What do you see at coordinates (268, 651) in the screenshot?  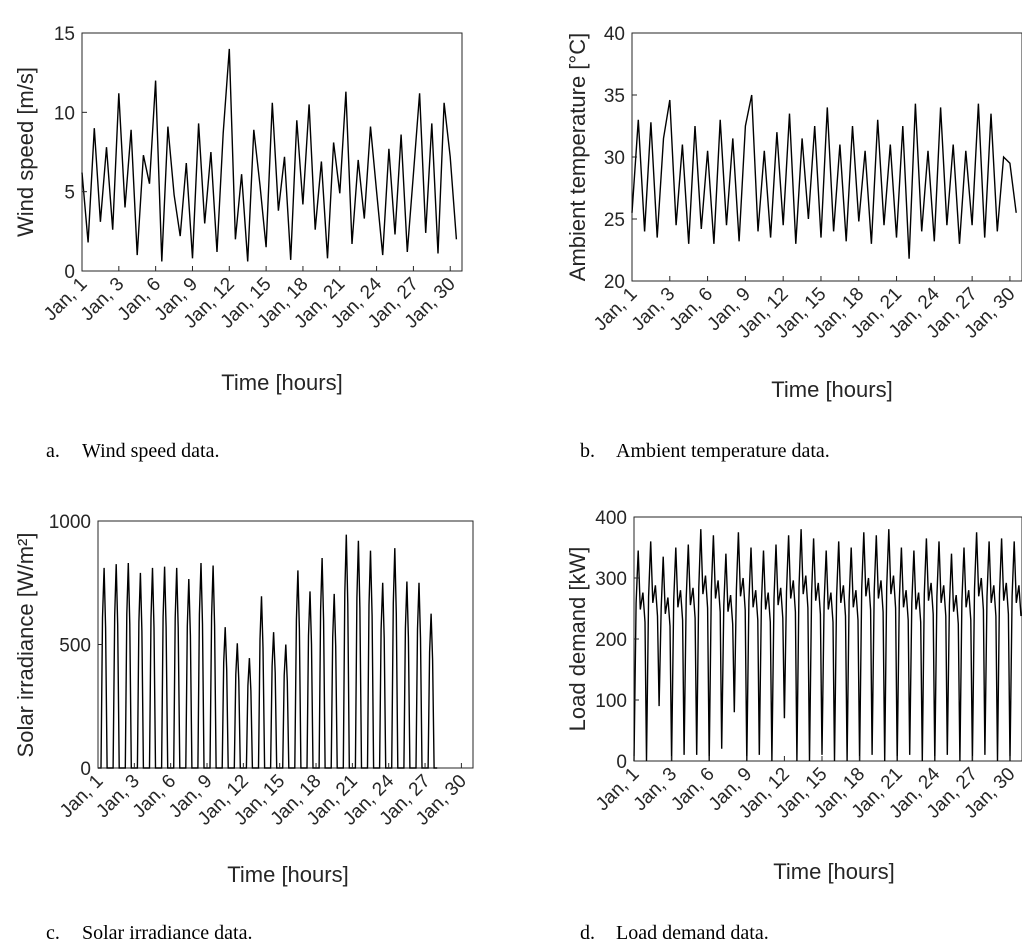 I see `solar-irradiance-series-line` at bounding box center [268, 651].